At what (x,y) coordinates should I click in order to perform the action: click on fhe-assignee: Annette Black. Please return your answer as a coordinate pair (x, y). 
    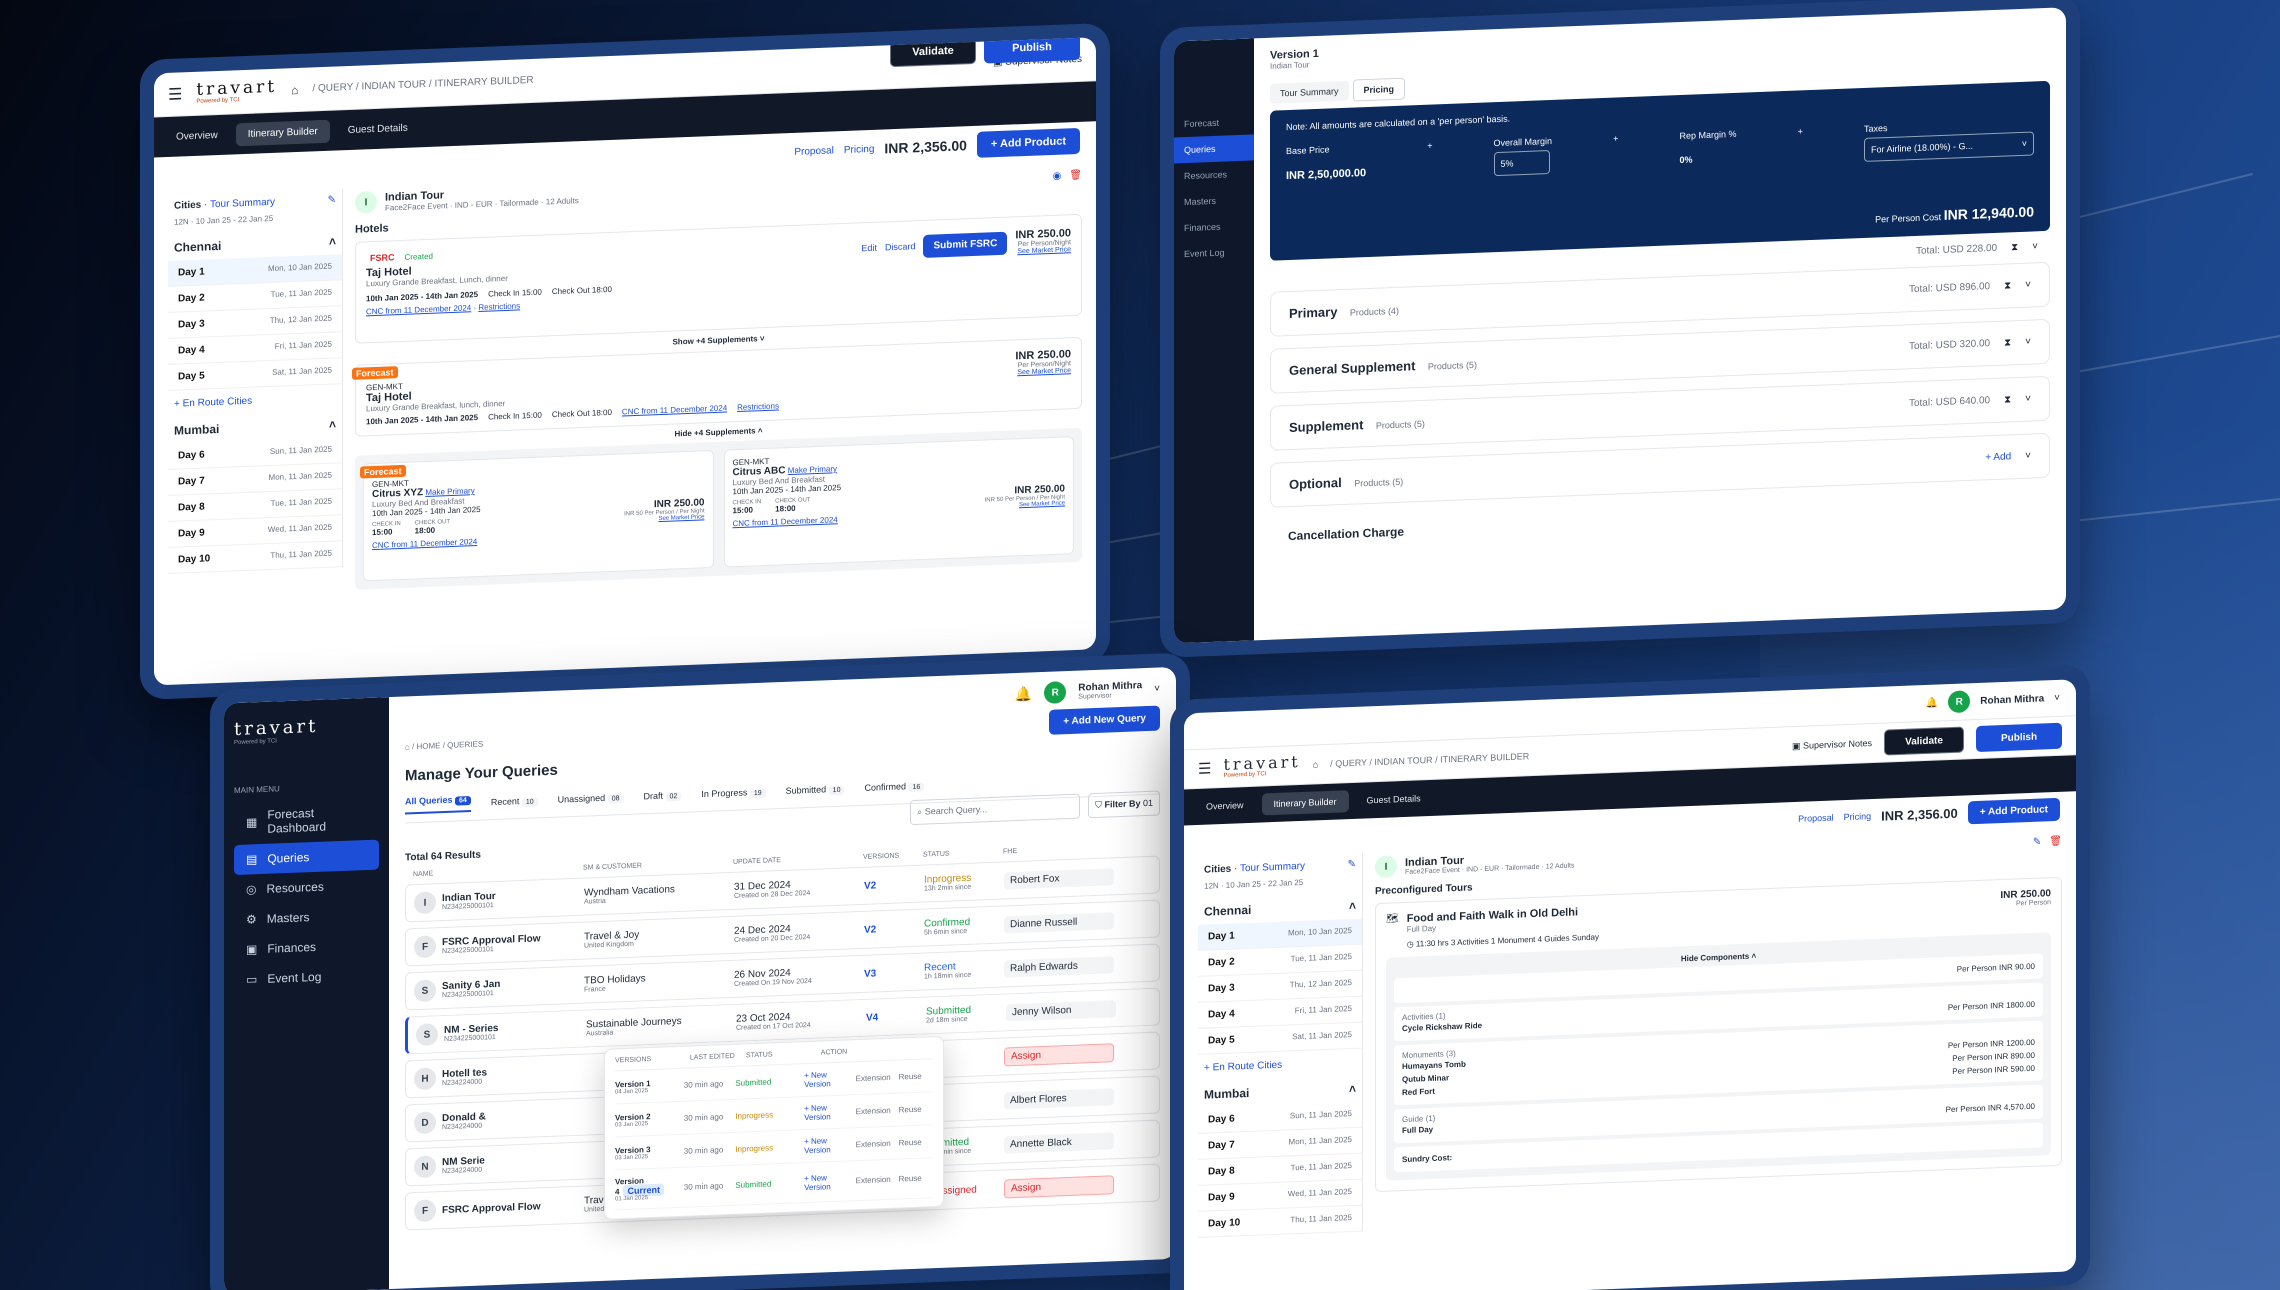
    Looking at the image, I should click on (1059, 1142).